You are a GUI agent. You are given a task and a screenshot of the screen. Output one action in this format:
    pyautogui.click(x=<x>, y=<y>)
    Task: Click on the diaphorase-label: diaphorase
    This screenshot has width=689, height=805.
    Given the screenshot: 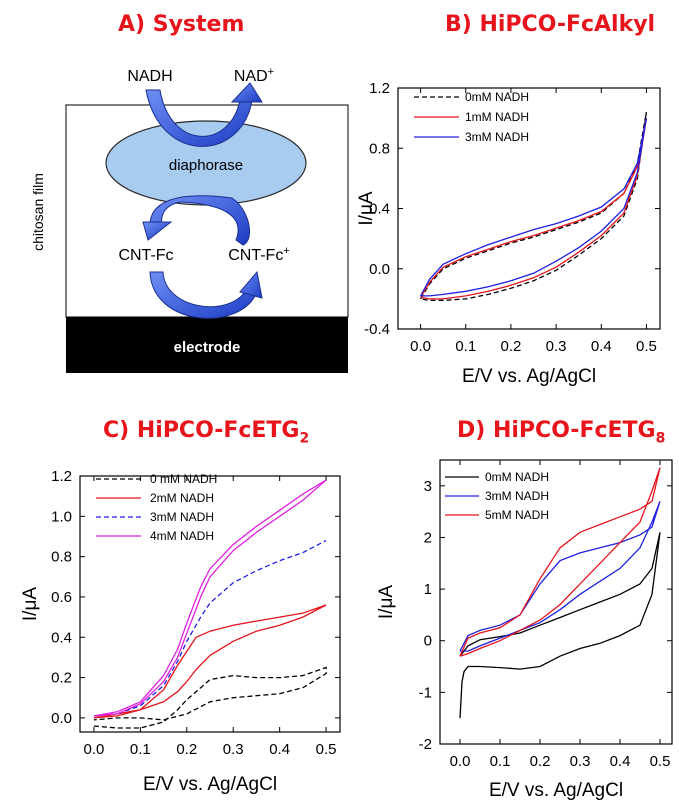 What is the action you would take?
    pyautogui.click(x=206, y=165)
    